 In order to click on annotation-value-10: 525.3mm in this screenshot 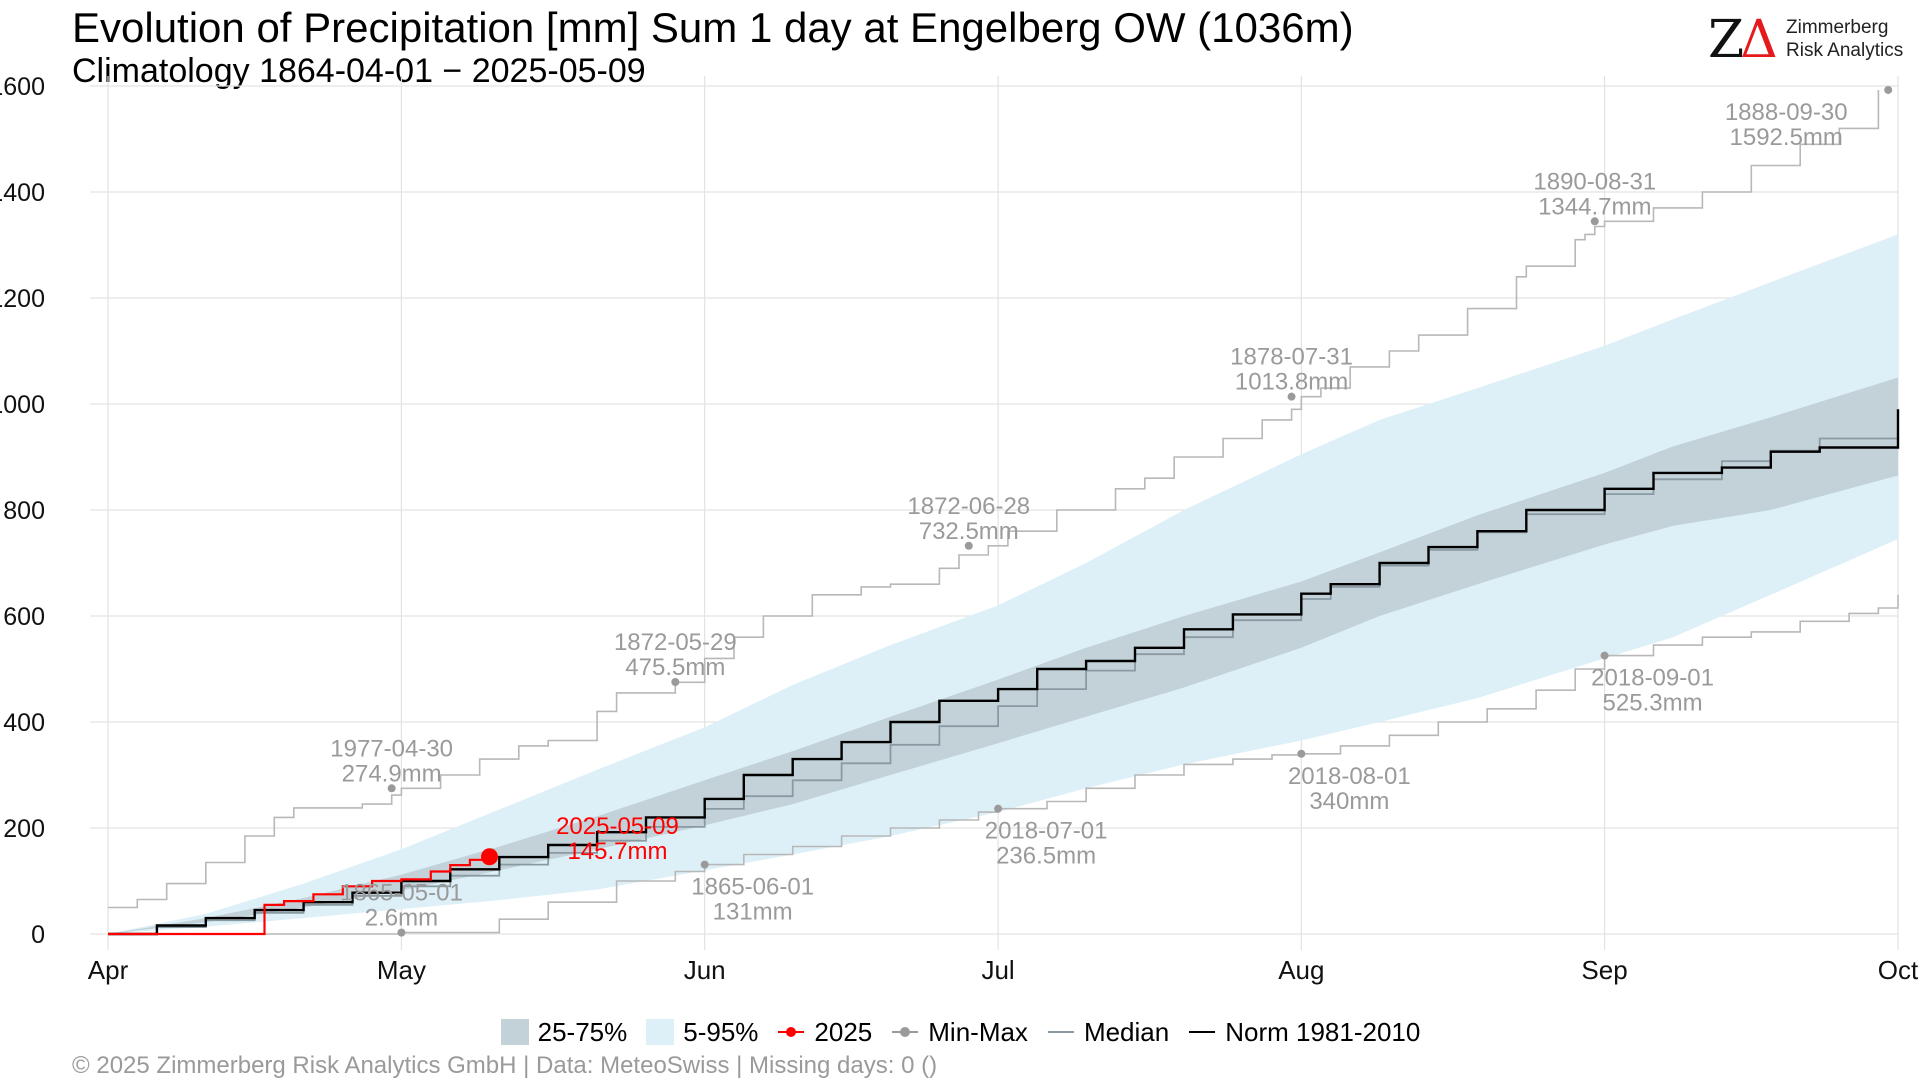, I will do `click(1653, 703)`.